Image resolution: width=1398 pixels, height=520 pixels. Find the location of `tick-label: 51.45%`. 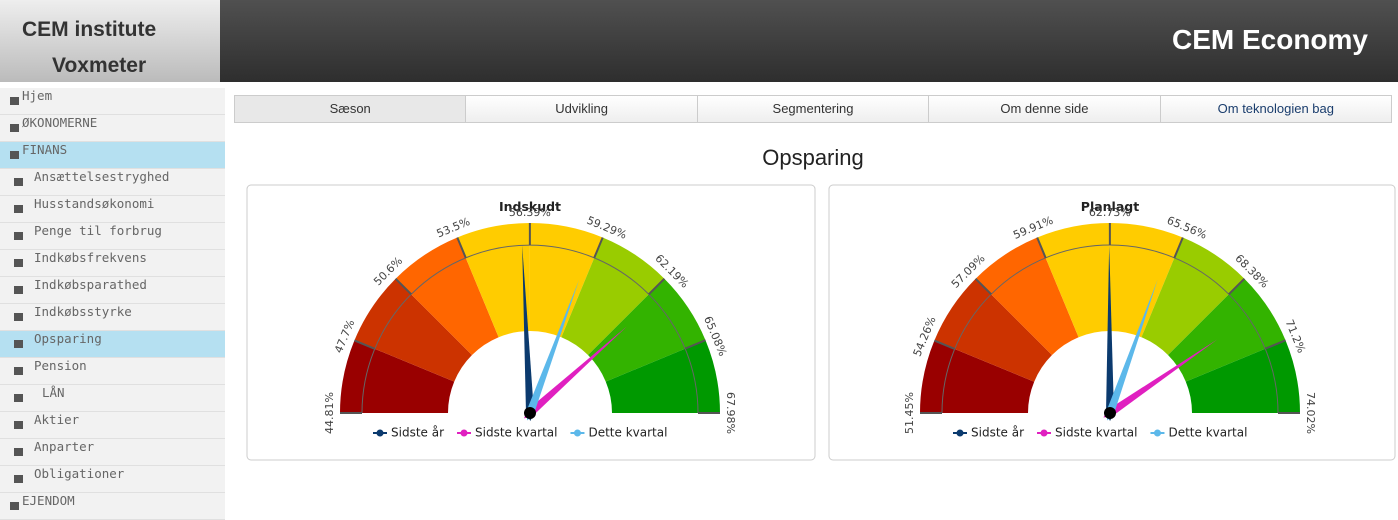

tick-label: 51.45% is located at coordinates (909, 413).